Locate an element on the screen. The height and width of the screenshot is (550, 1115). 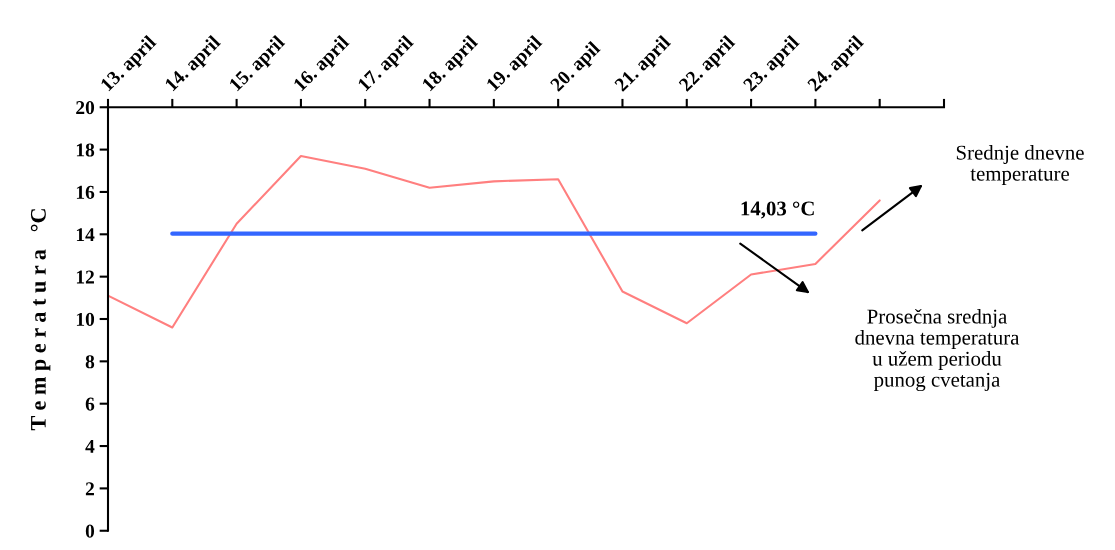
annotation: 14,03 °C is located at coordinates (777, 210).